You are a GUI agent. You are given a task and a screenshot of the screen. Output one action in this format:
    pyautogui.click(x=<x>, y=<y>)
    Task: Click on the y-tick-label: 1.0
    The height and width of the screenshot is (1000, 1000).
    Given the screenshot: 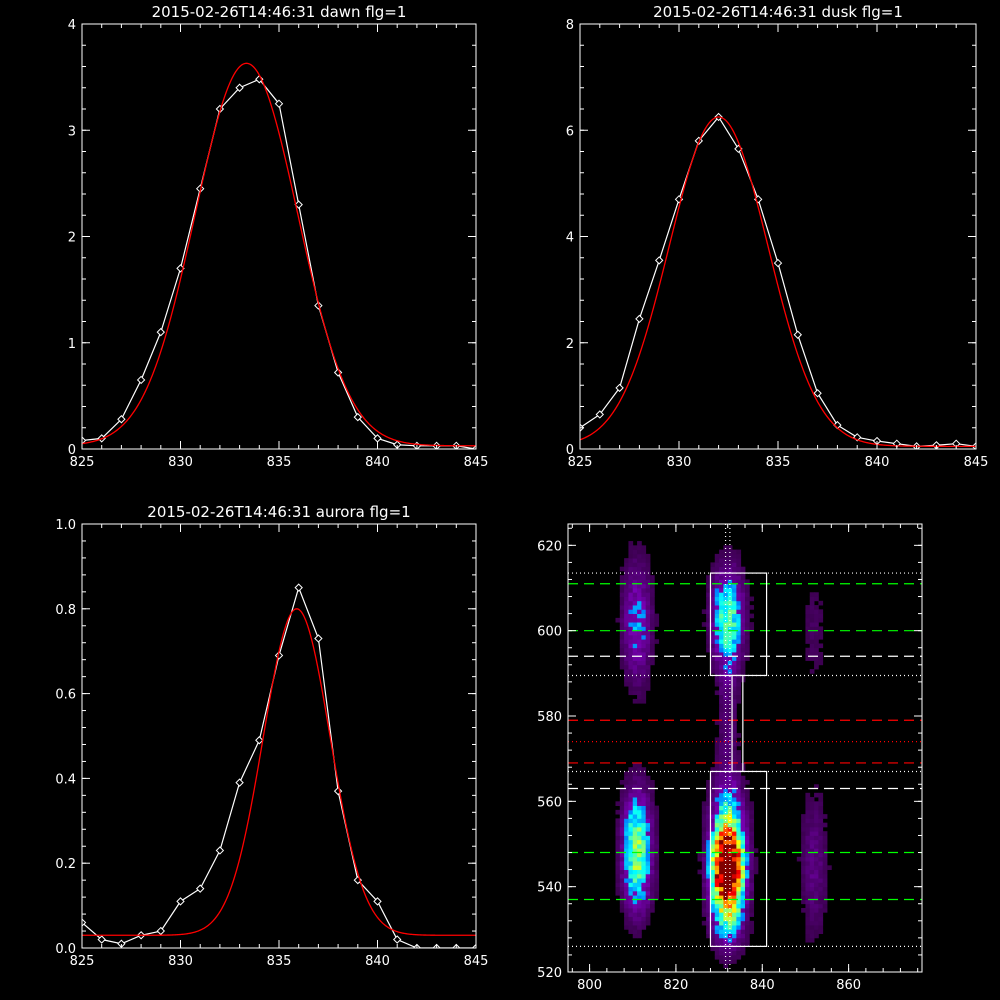 What is the action you would take?
    pyautogui.click(x=65, y=525)
    